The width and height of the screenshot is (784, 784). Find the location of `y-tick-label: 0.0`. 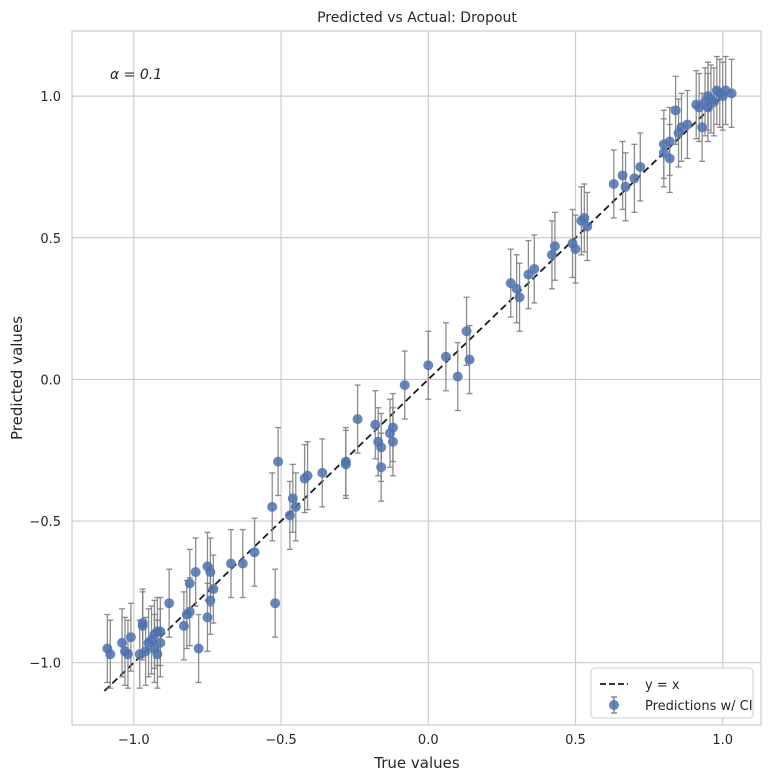

y-tick-label: 0.0 is located at coordinates (50, 380).